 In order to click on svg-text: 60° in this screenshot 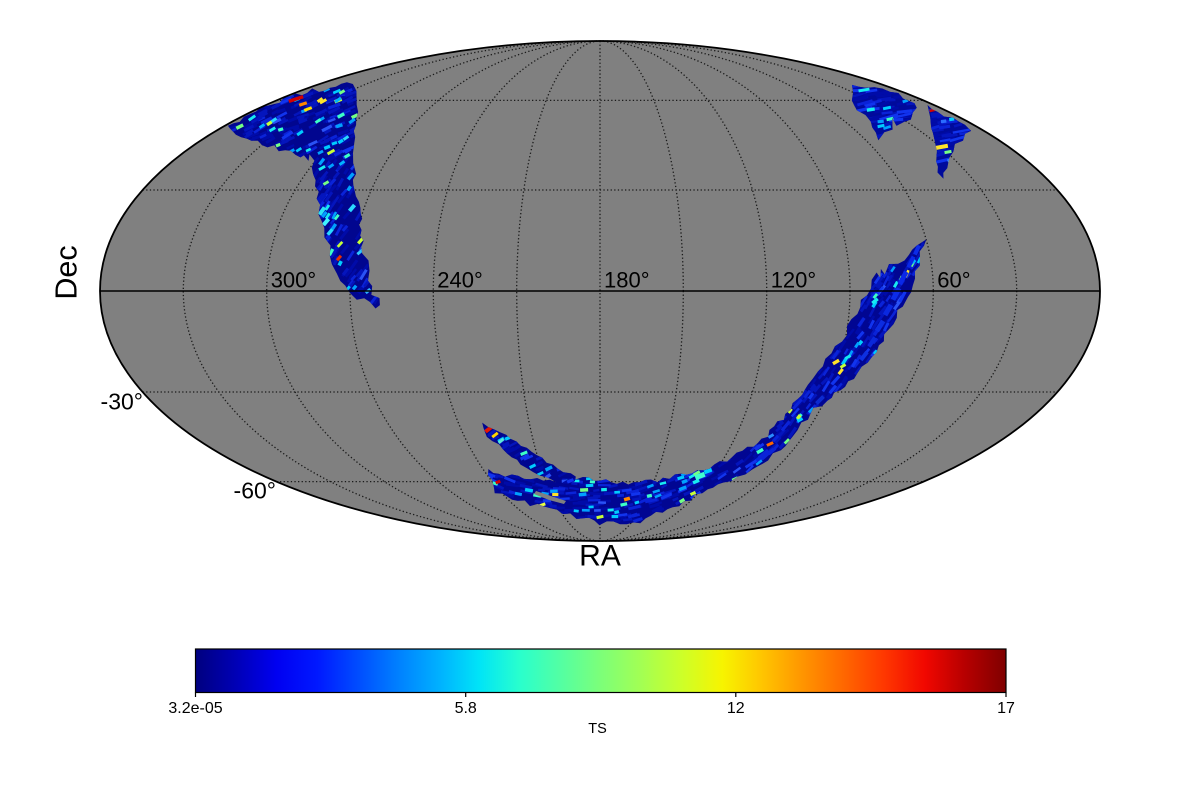, I will do `click(953, 280)`.